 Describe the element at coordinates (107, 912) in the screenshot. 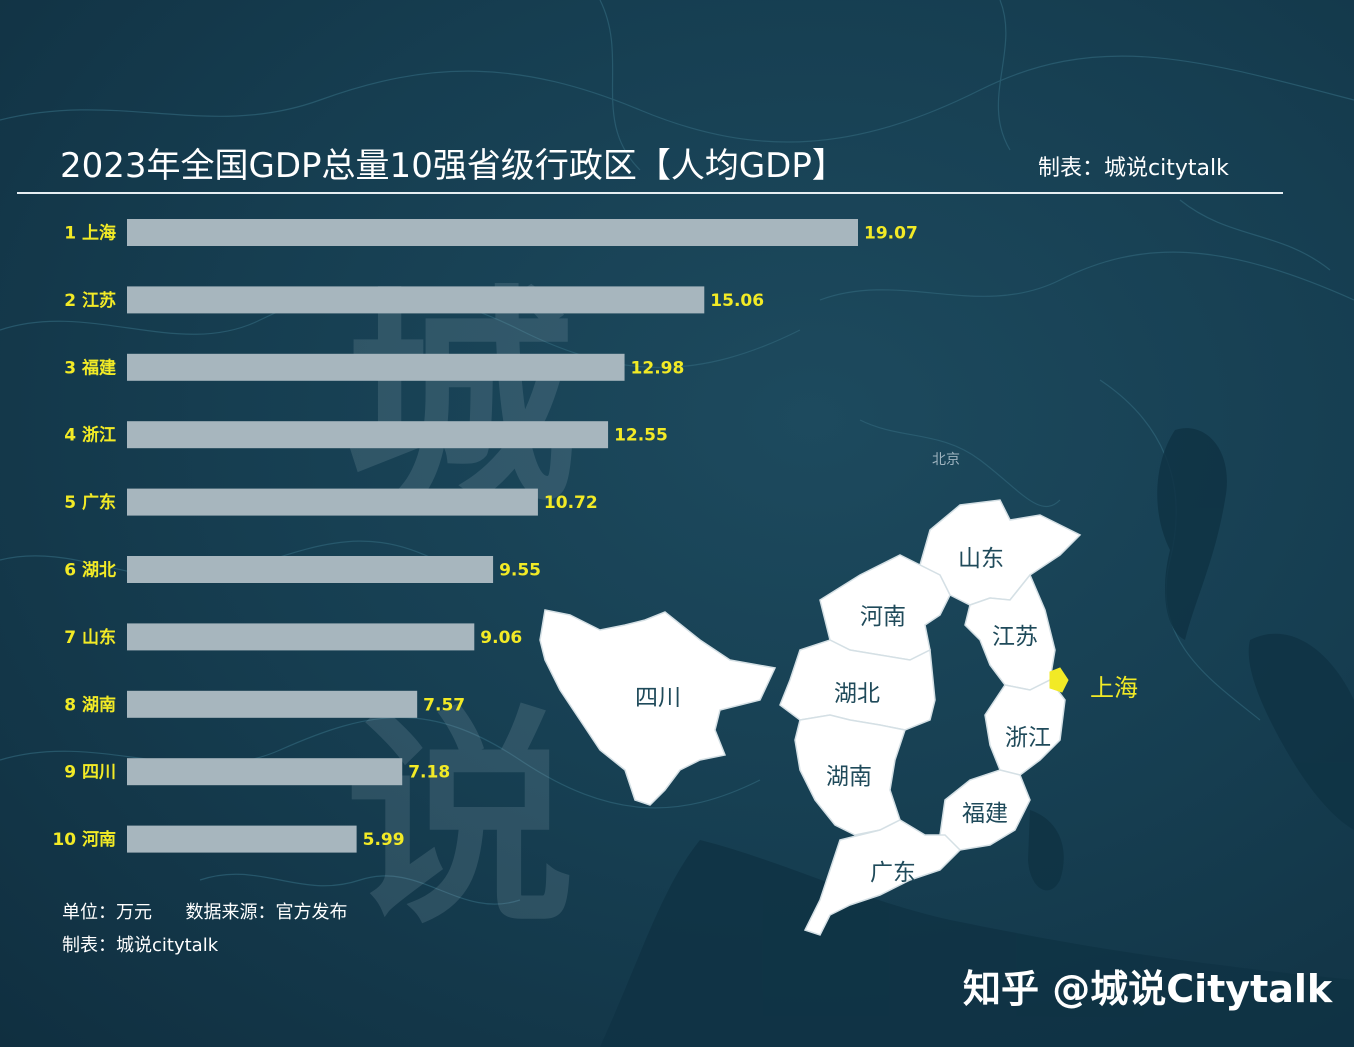

I see `unit-label: 单位：万元` at that location.